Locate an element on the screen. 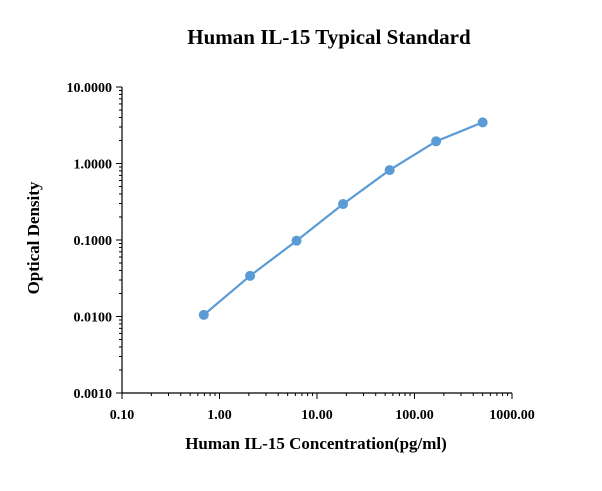 The width and height of the screenshot is (602, 491). x-tick-label: 1000.00 is located at coordinates (512, 415).